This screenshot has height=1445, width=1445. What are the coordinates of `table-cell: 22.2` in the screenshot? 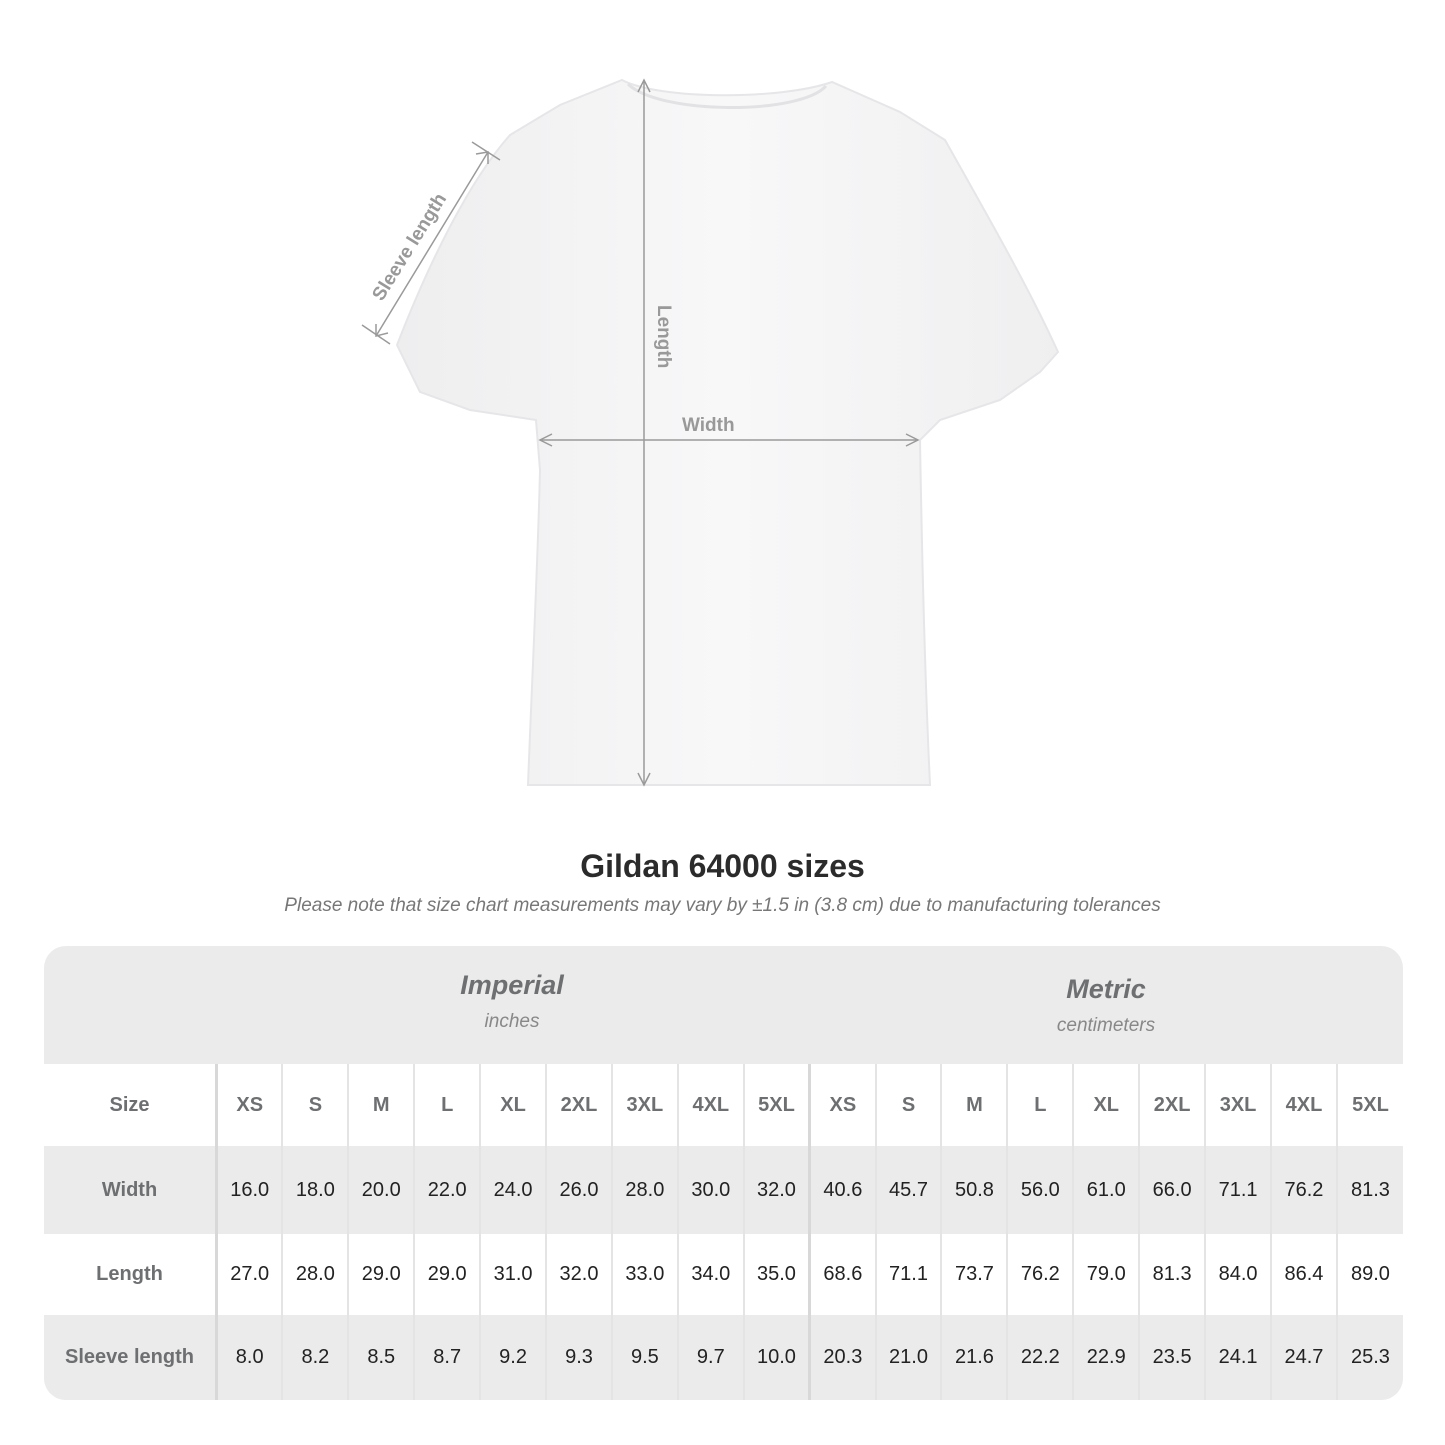 It's located at (1040, 1357).